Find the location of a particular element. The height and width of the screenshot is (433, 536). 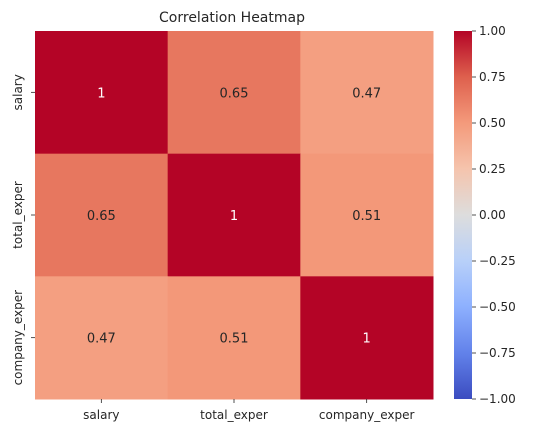

colorbar-tick-label: −0.75 is located at coordinates (497, 353).